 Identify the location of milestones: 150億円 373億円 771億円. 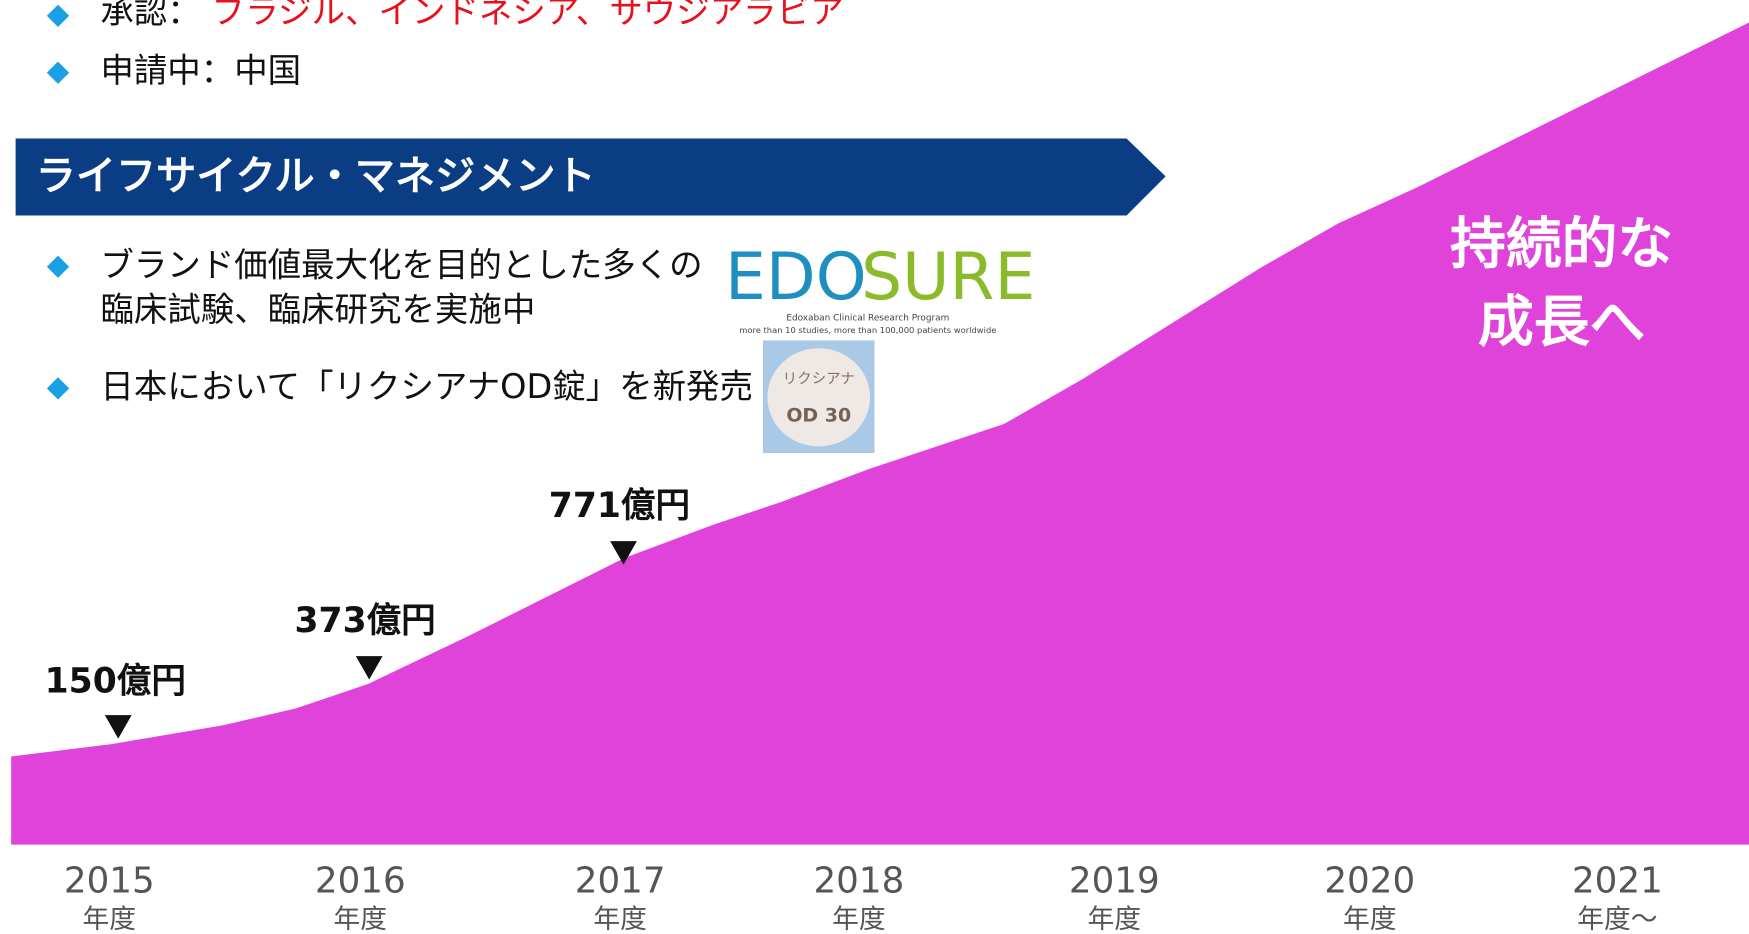
(367, 612).